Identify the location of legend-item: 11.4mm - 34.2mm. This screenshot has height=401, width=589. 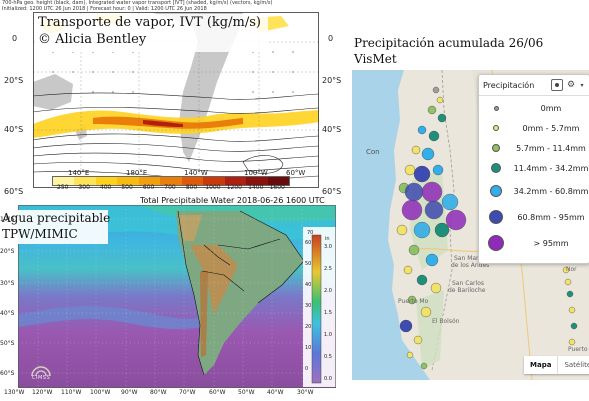
(534, 168).